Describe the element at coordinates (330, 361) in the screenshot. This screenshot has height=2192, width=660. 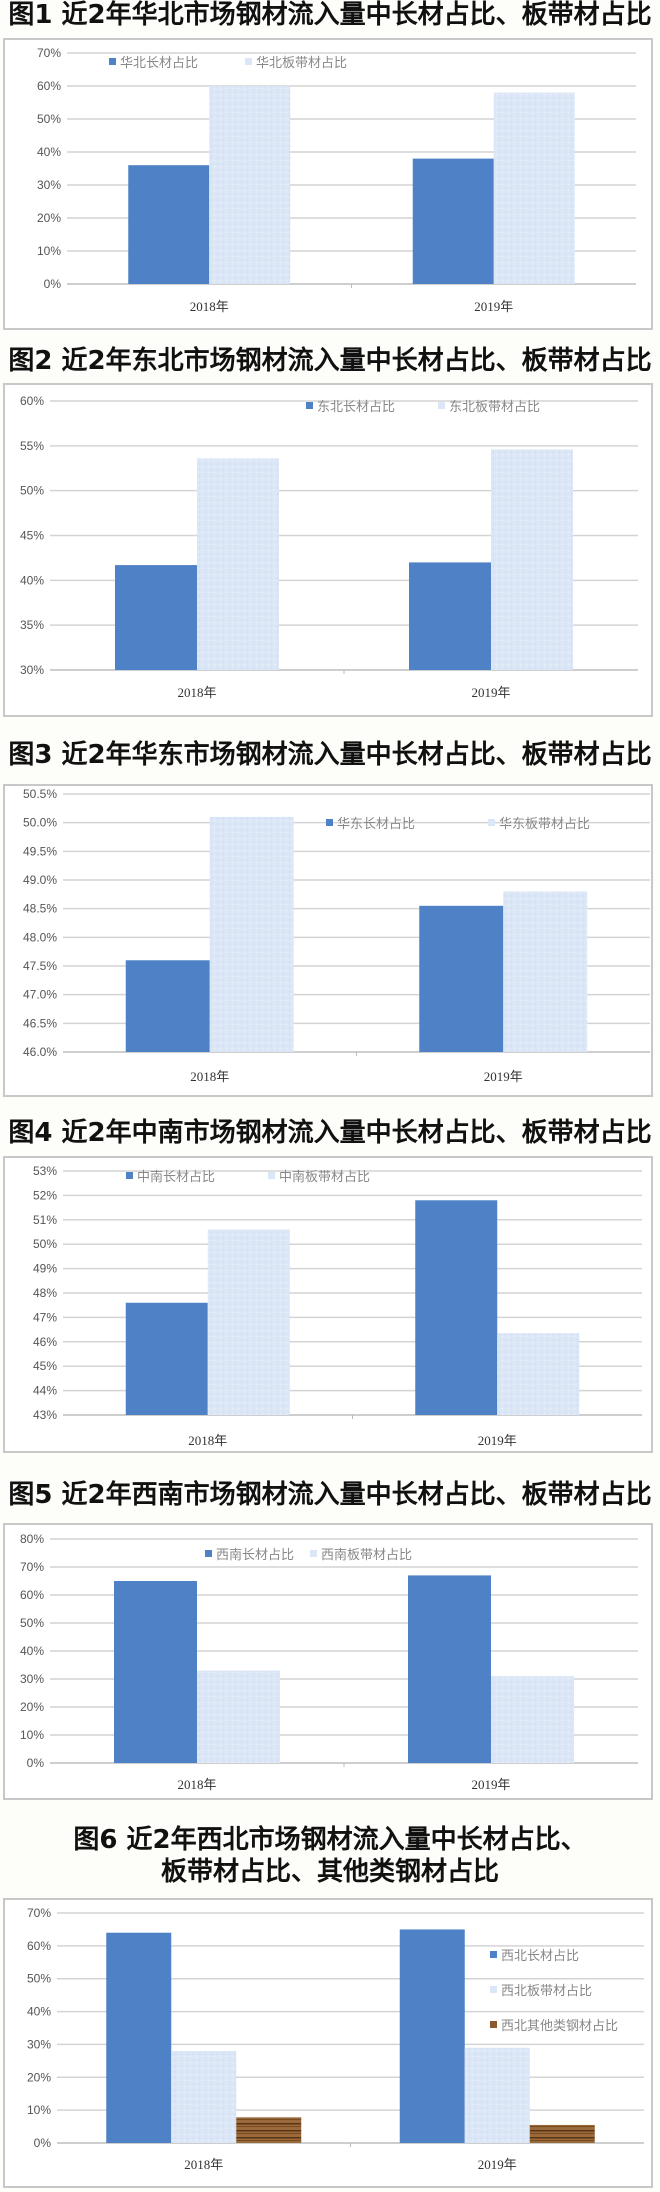
I see `chart-2-title: 图2 近2年东北市场钢材流入量中长材占比、板带材占比` at that location.